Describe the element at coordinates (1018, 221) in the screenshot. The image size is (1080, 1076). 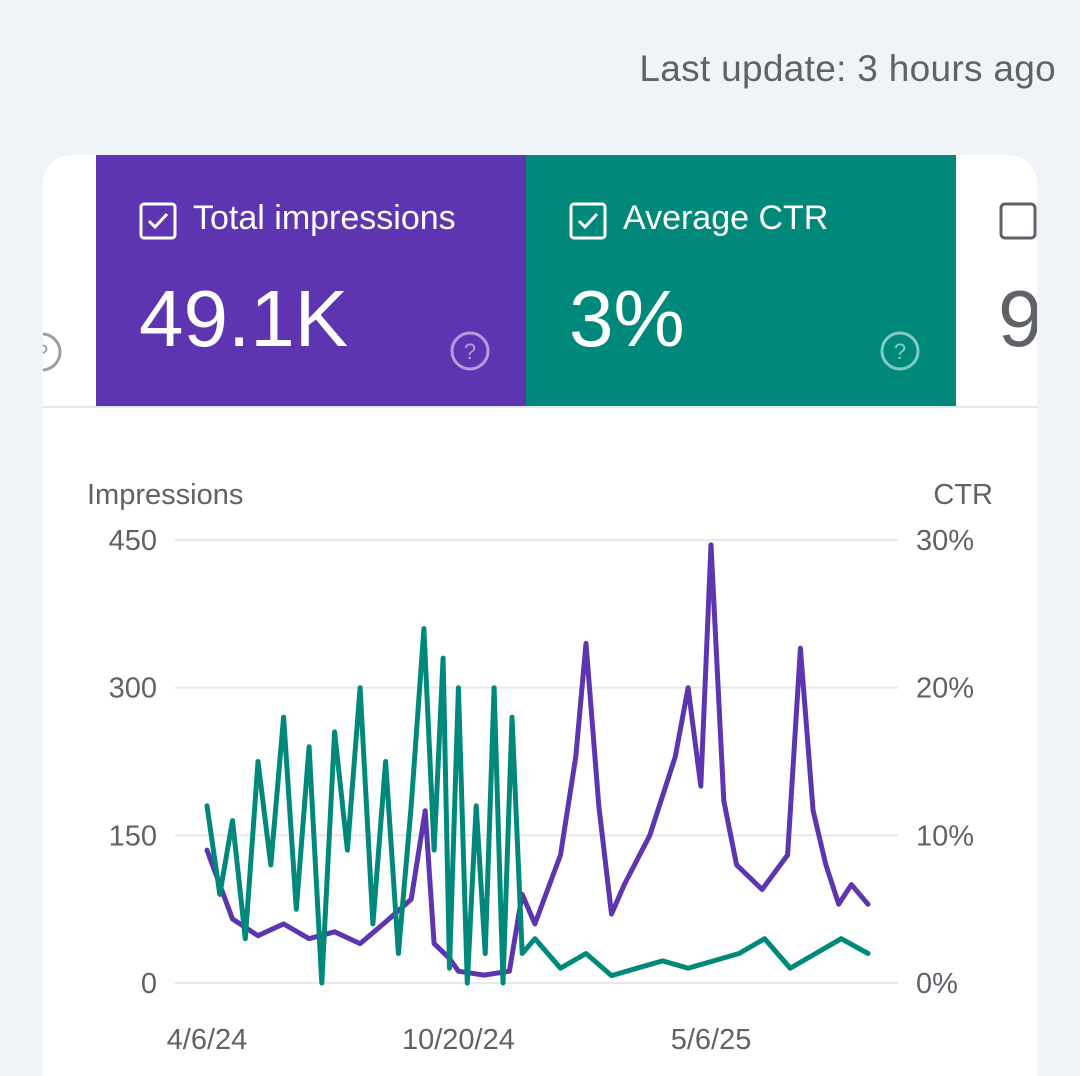
I see `checkbox-unchecked-icon` at that location.